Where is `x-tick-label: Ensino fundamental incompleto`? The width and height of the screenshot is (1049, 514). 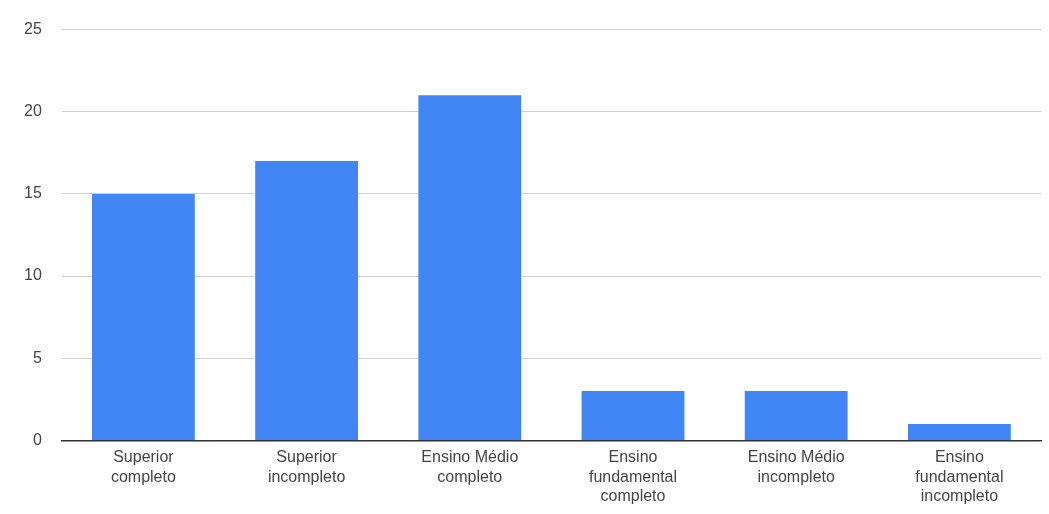
x-tick-label: Ensino fundamental incompleto is located at coordinates (959, 476).